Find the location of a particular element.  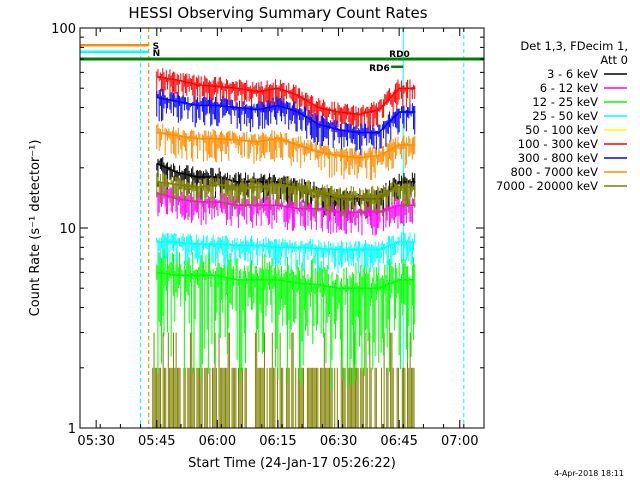

x-tick-label: 05:30 is located at coordinates (95, 441).